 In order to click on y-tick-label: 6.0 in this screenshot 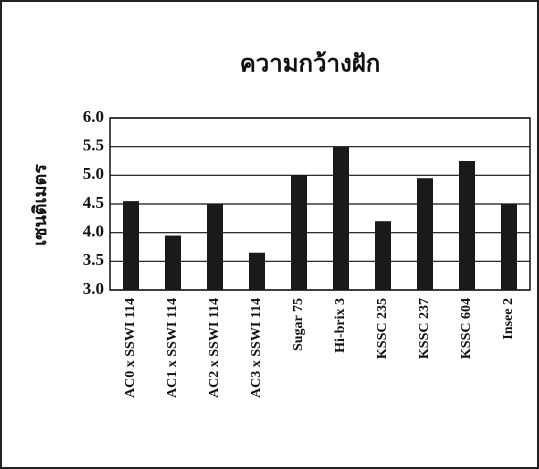, I will do `click(93, 116)`.